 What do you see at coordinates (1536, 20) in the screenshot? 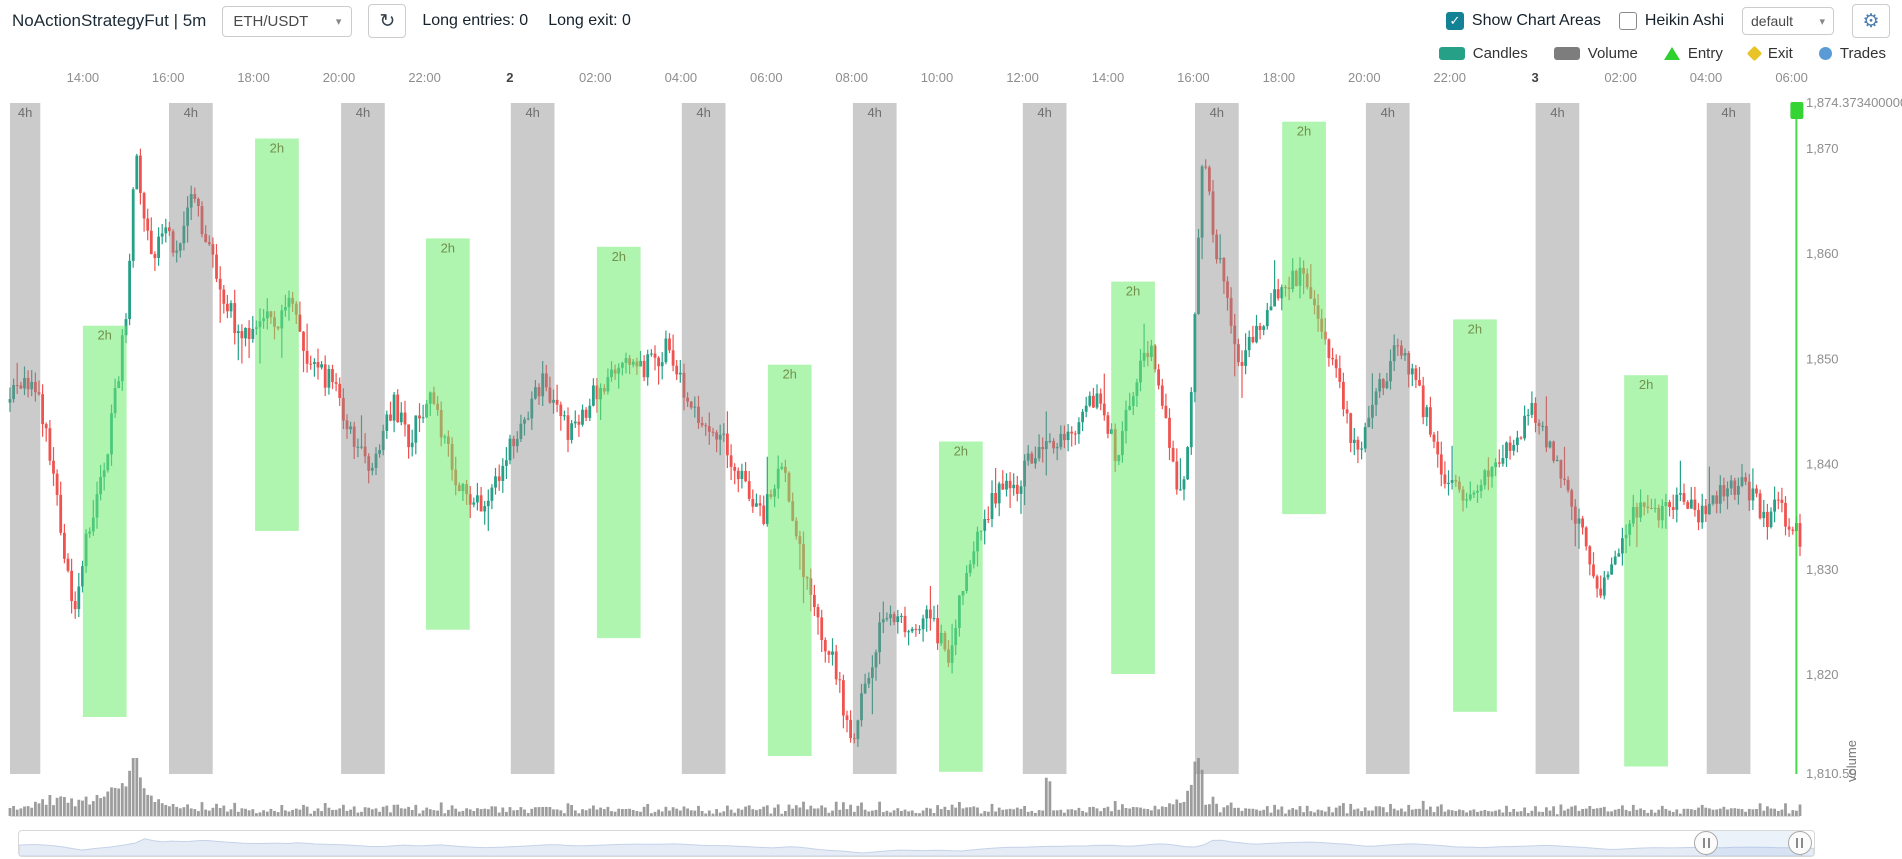
I see `show-chart-areas-label: Show Chart Areas` at bounding box center [1536, 20].